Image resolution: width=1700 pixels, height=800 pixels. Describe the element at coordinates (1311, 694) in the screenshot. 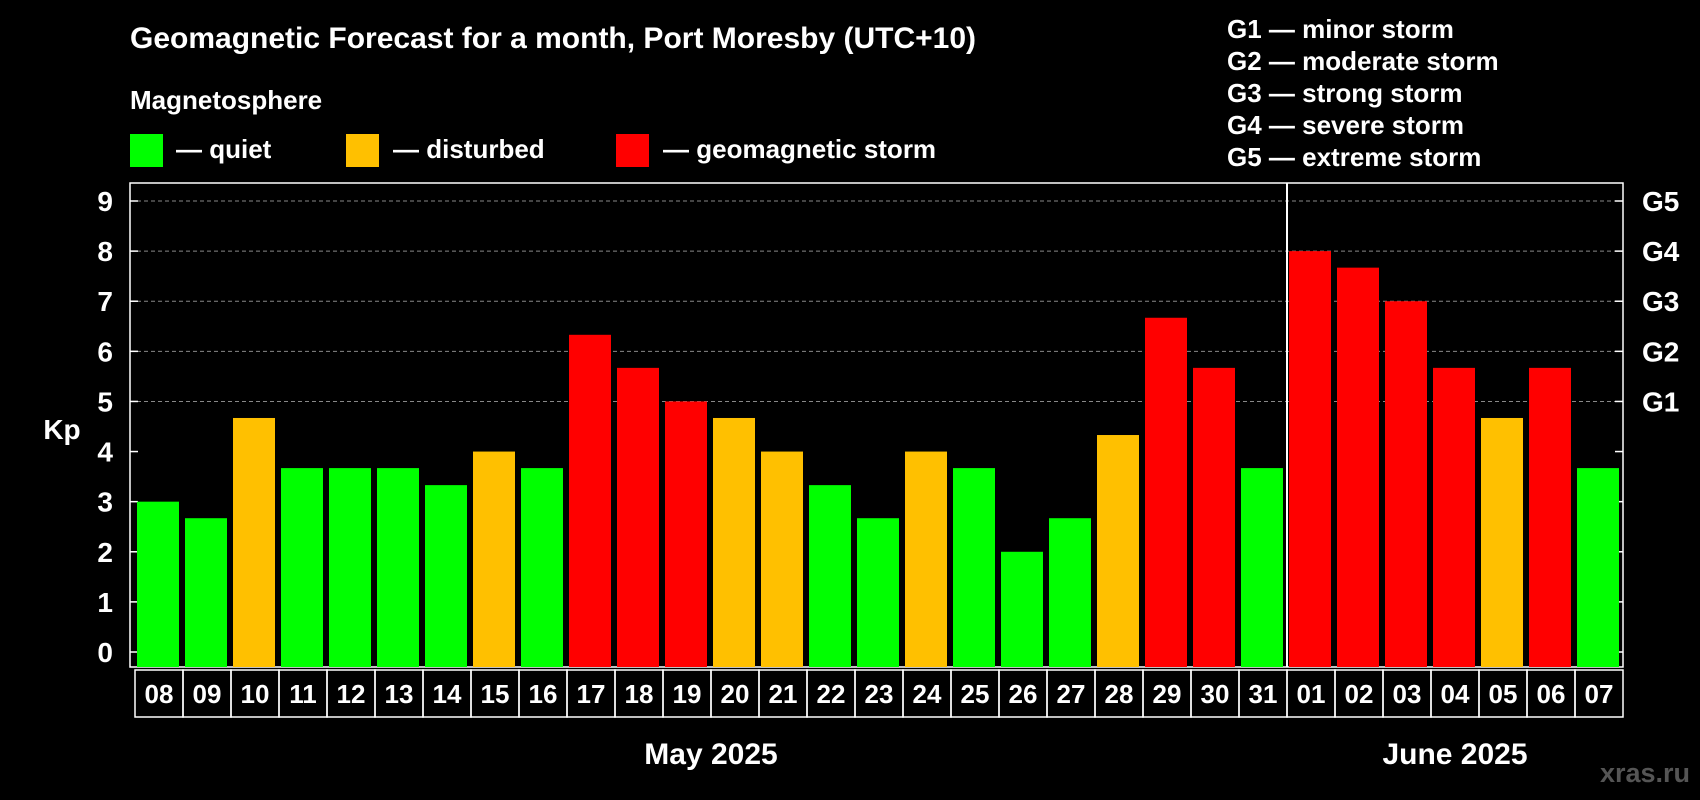

I see `day-label: 01` at that location.